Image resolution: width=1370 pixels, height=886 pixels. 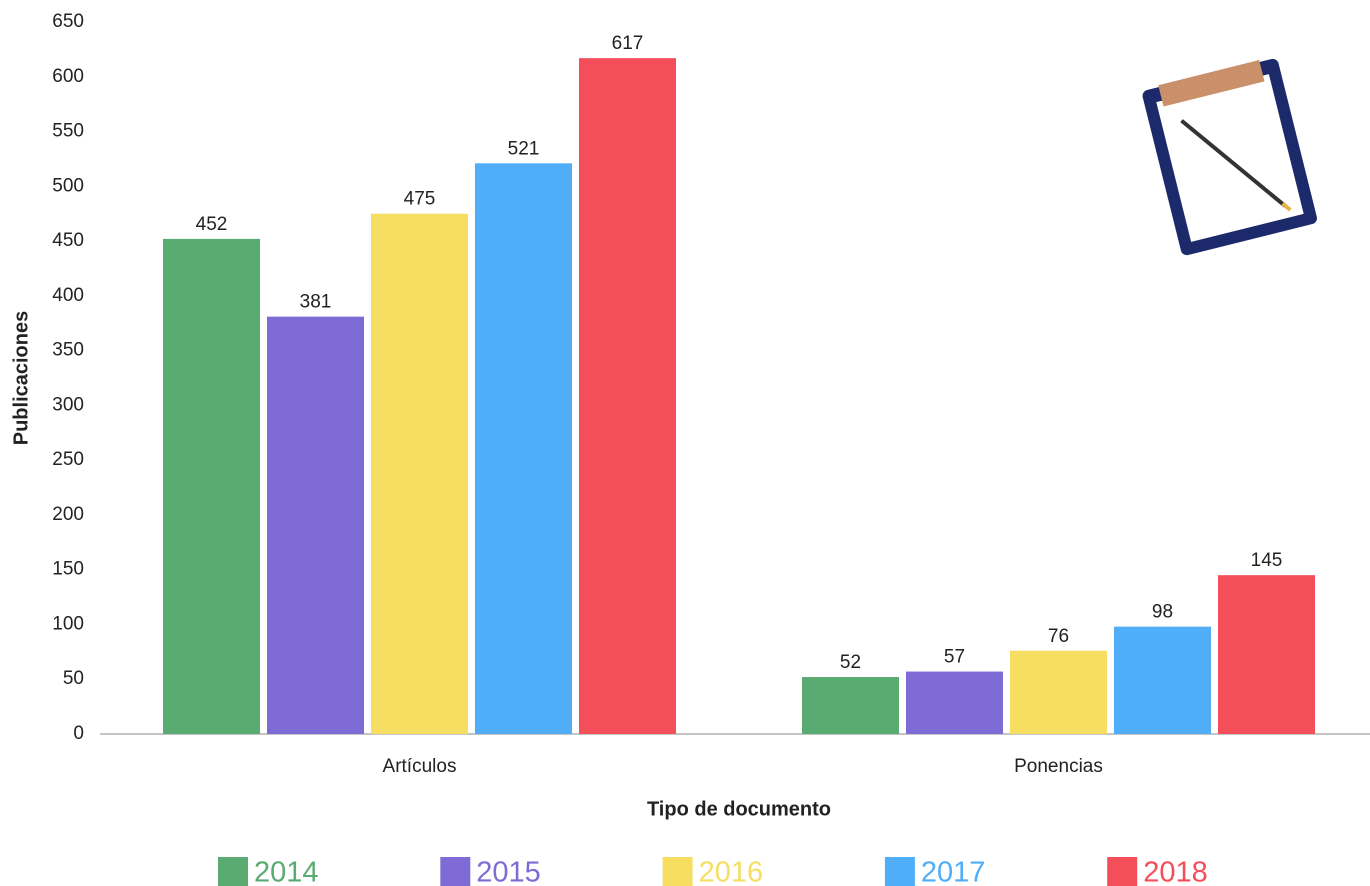 What do you see at coordinates (68, 185) in the screenshot?
I see `y-tick-label: 500` at bounding box center [68, 185].